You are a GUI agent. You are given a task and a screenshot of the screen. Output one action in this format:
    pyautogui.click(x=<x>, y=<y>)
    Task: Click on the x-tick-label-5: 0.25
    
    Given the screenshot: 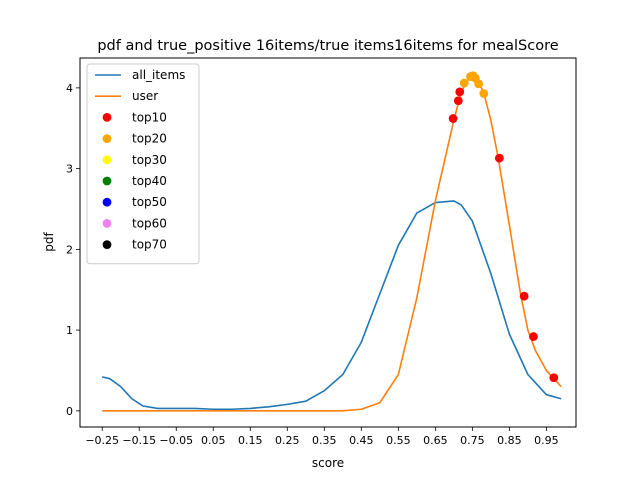 What is the action you would take?
    pyautogui.click(x=287, y=440)
    